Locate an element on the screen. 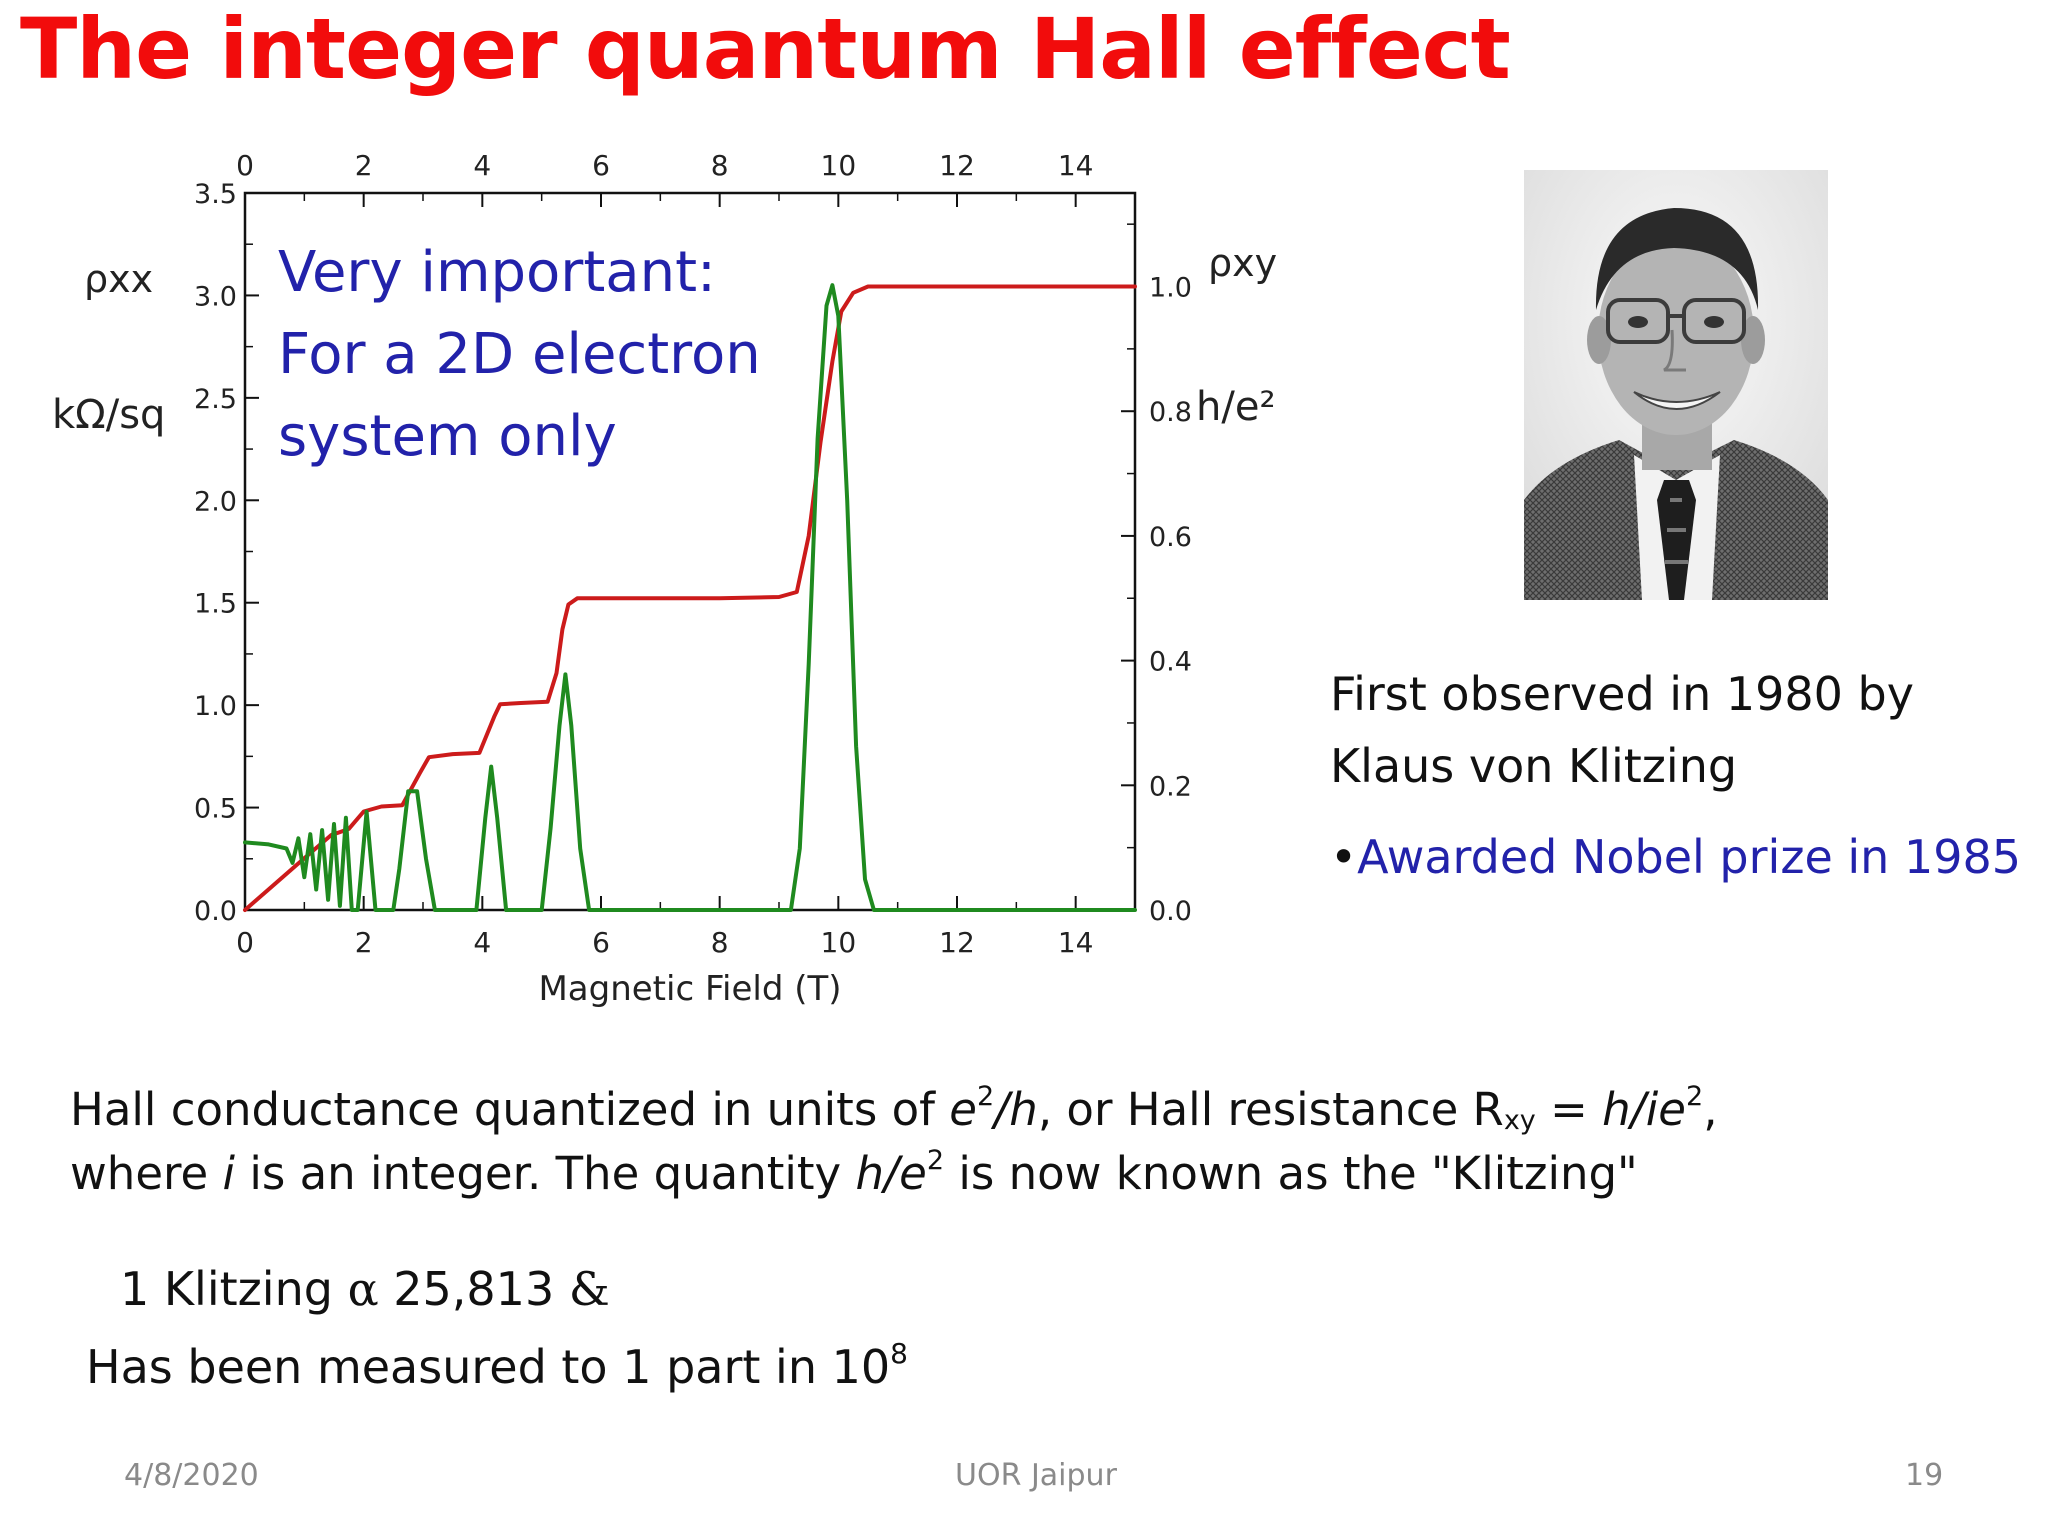  body-text-part: is now known as the "Klitzing" is located at coordinates (1291, 1173).